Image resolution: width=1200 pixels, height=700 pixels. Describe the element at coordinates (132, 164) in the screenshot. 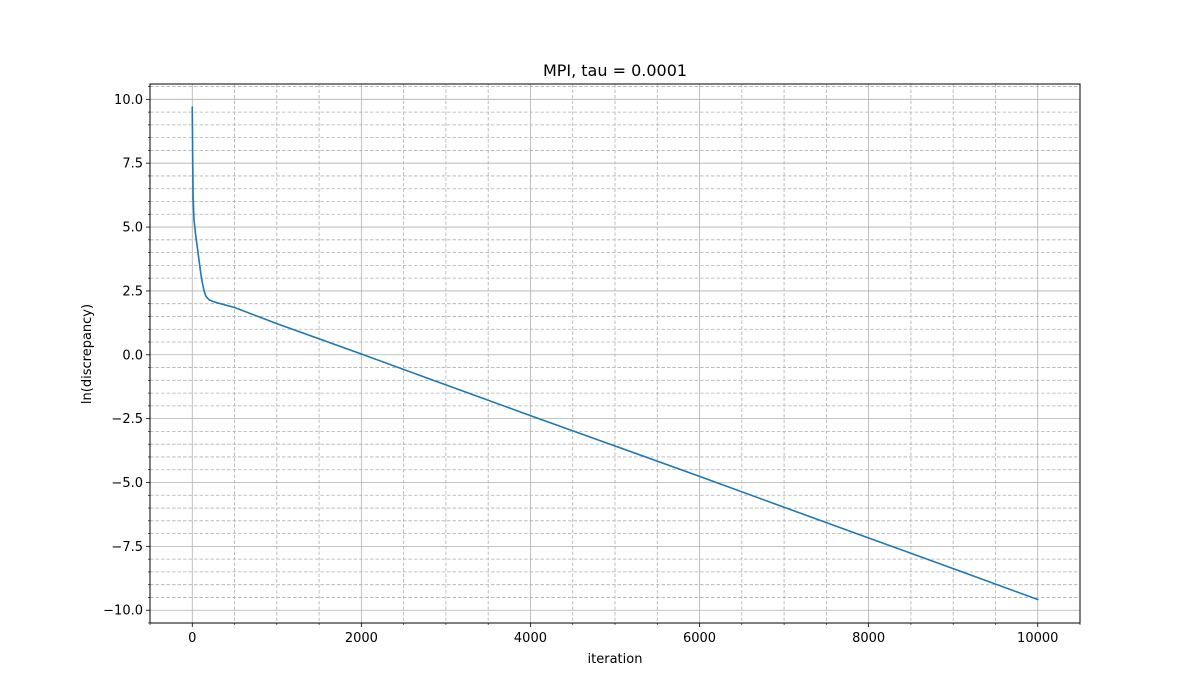

I see `y-tick-label: 7.5` at that location.